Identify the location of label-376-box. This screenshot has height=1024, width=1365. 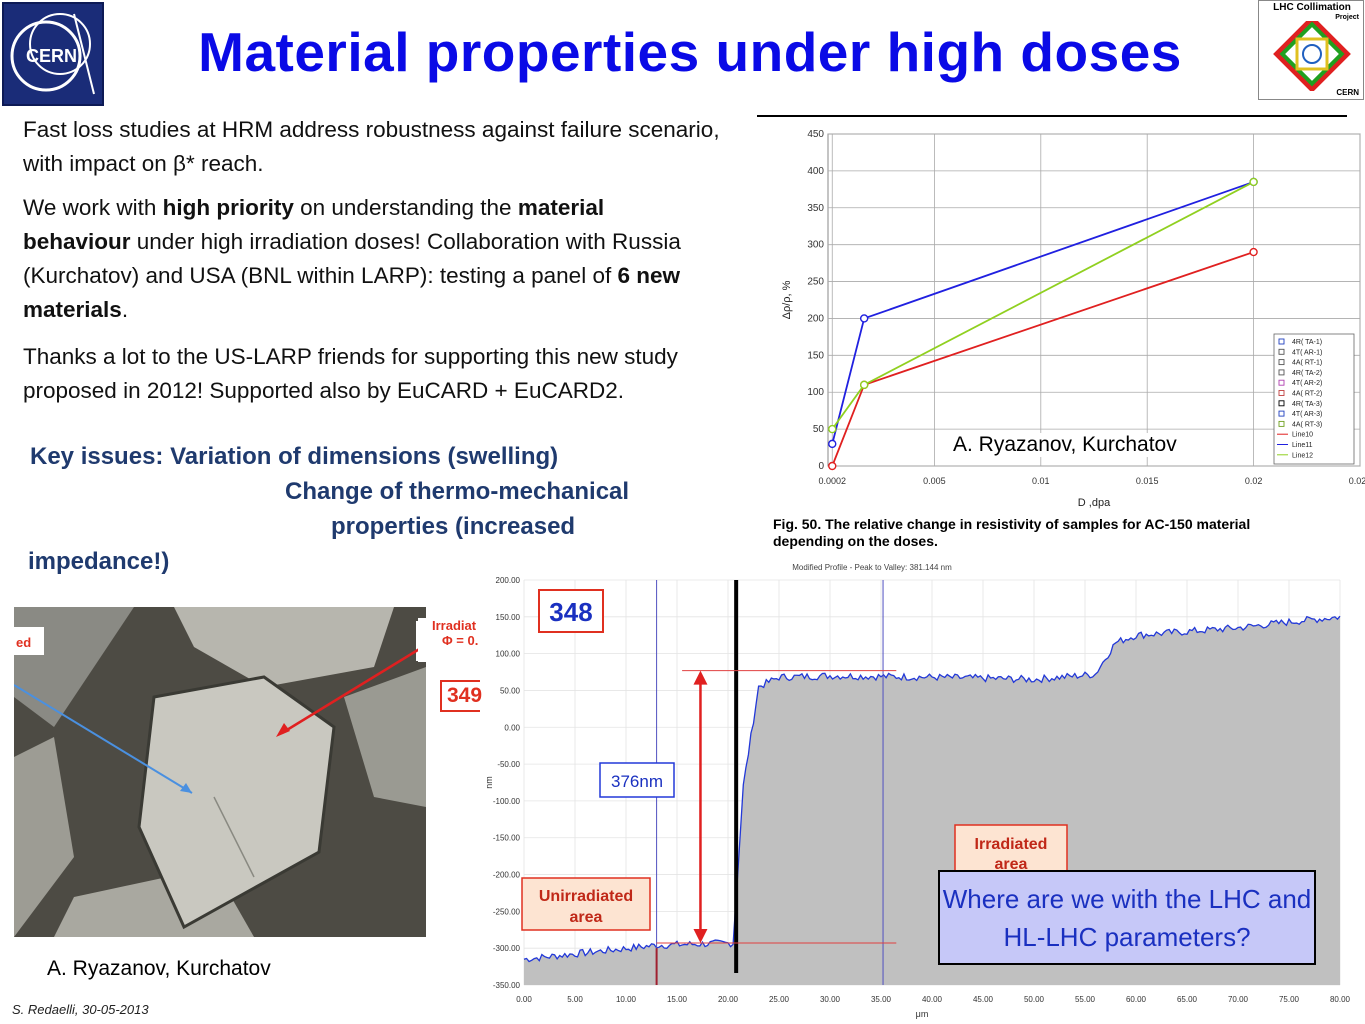
(637, 780).